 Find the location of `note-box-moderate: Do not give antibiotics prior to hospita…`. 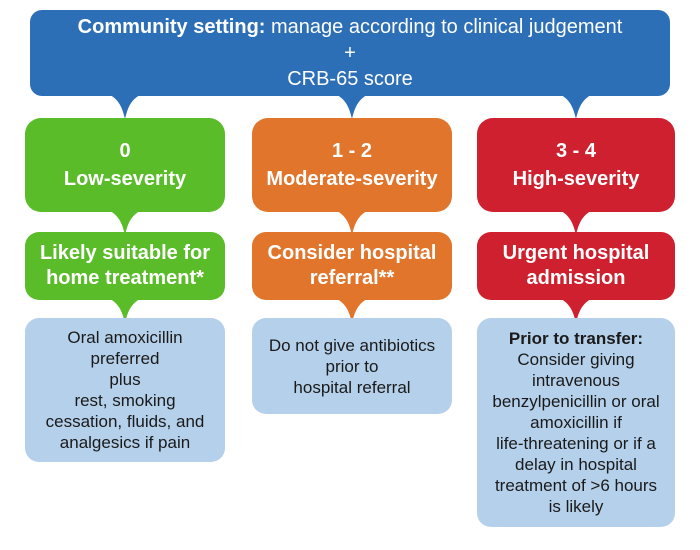

note-box-moderate: Do not give antibiotics prior to hospita… is located at coordinates (352, 366).